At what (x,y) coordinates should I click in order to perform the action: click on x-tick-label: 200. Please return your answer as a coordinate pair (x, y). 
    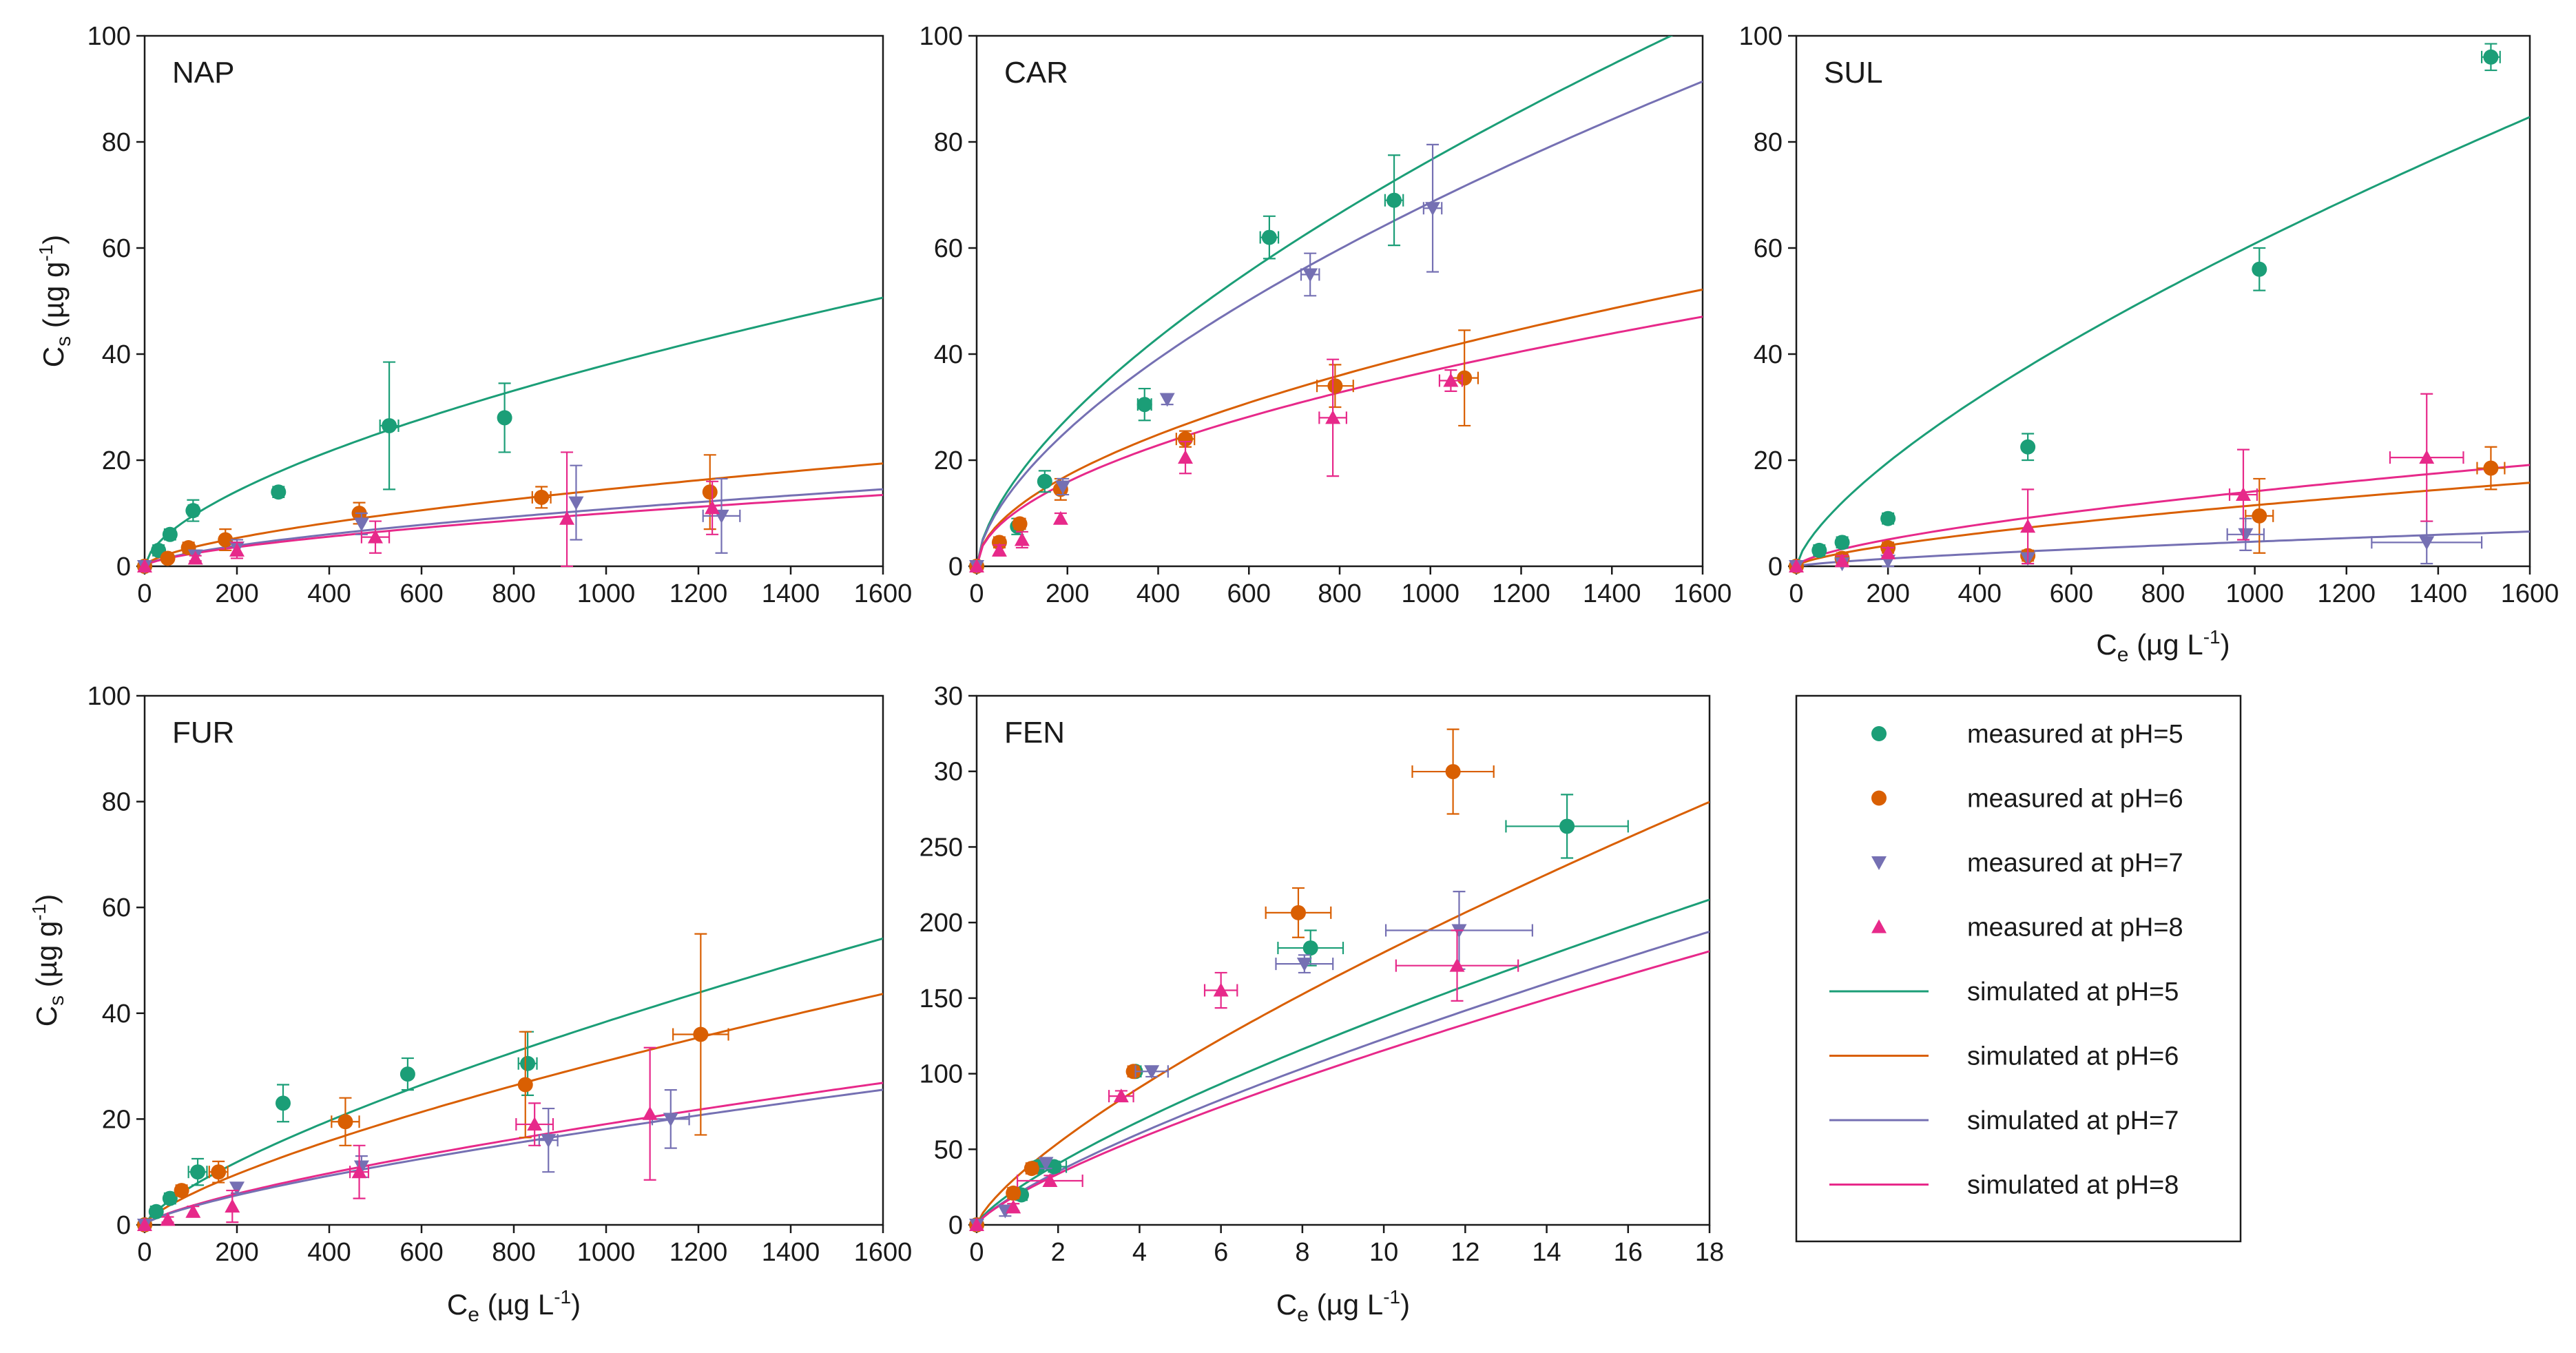
    Looking at the image, I should click on (1887, 593).